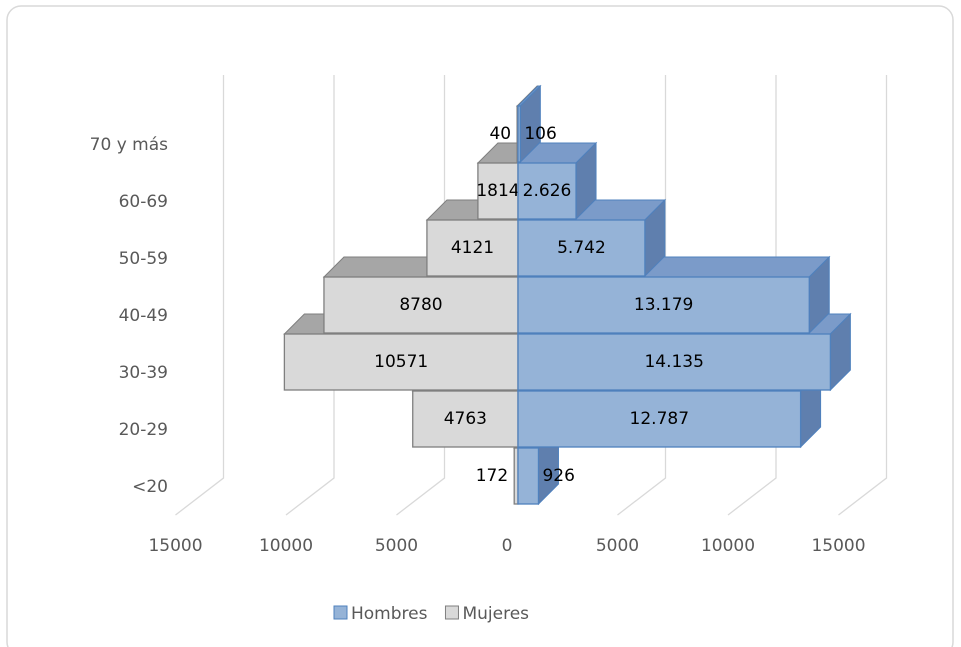  What do you see at coordinates (143, 430) in the screenshot?
I see `y-tick-label: 20-29` at bounding box center [143, 430].